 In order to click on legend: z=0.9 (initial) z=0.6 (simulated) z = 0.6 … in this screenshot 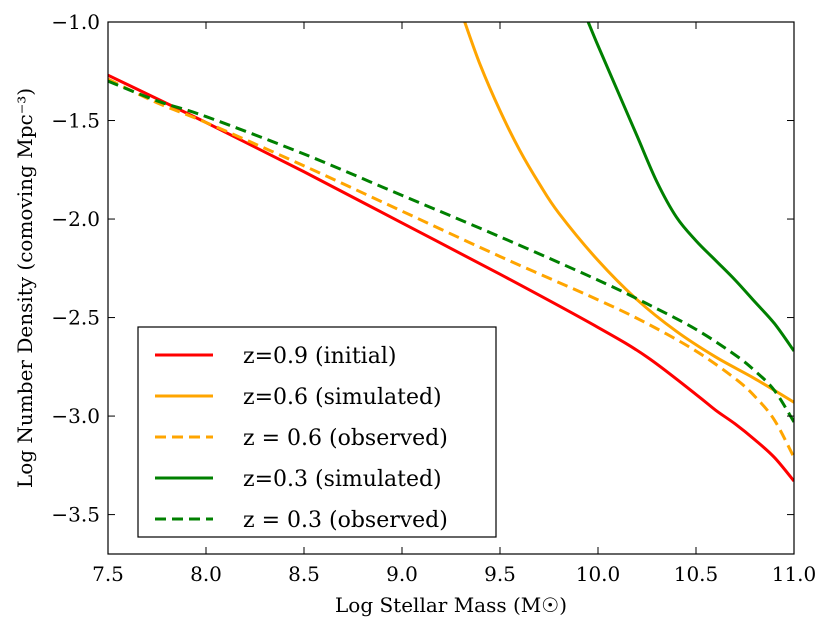, I will do `click(317, 432)`.